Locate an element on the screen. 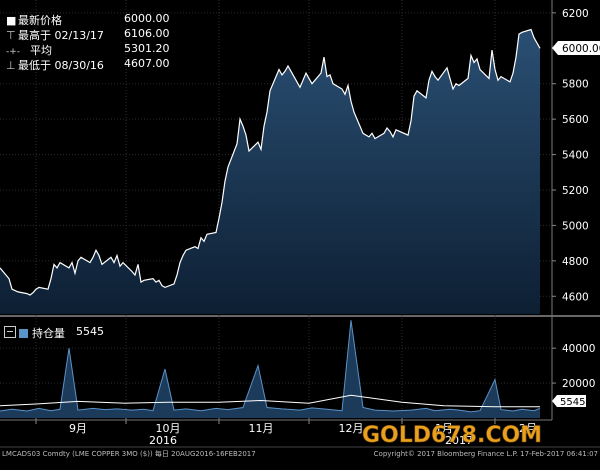 This screenshot has height=470, width=600. oi-legend-box-icon is located at coordinates (10, 332).